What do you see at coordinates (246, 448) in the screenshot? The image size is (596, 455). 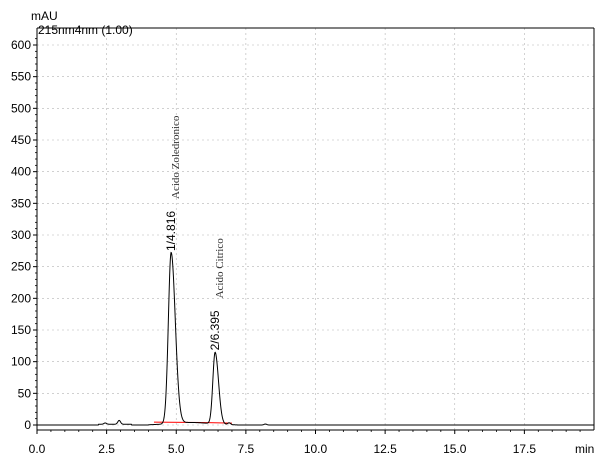 I see `x-tick-label: 7.5` at bounding box center [246, 448].